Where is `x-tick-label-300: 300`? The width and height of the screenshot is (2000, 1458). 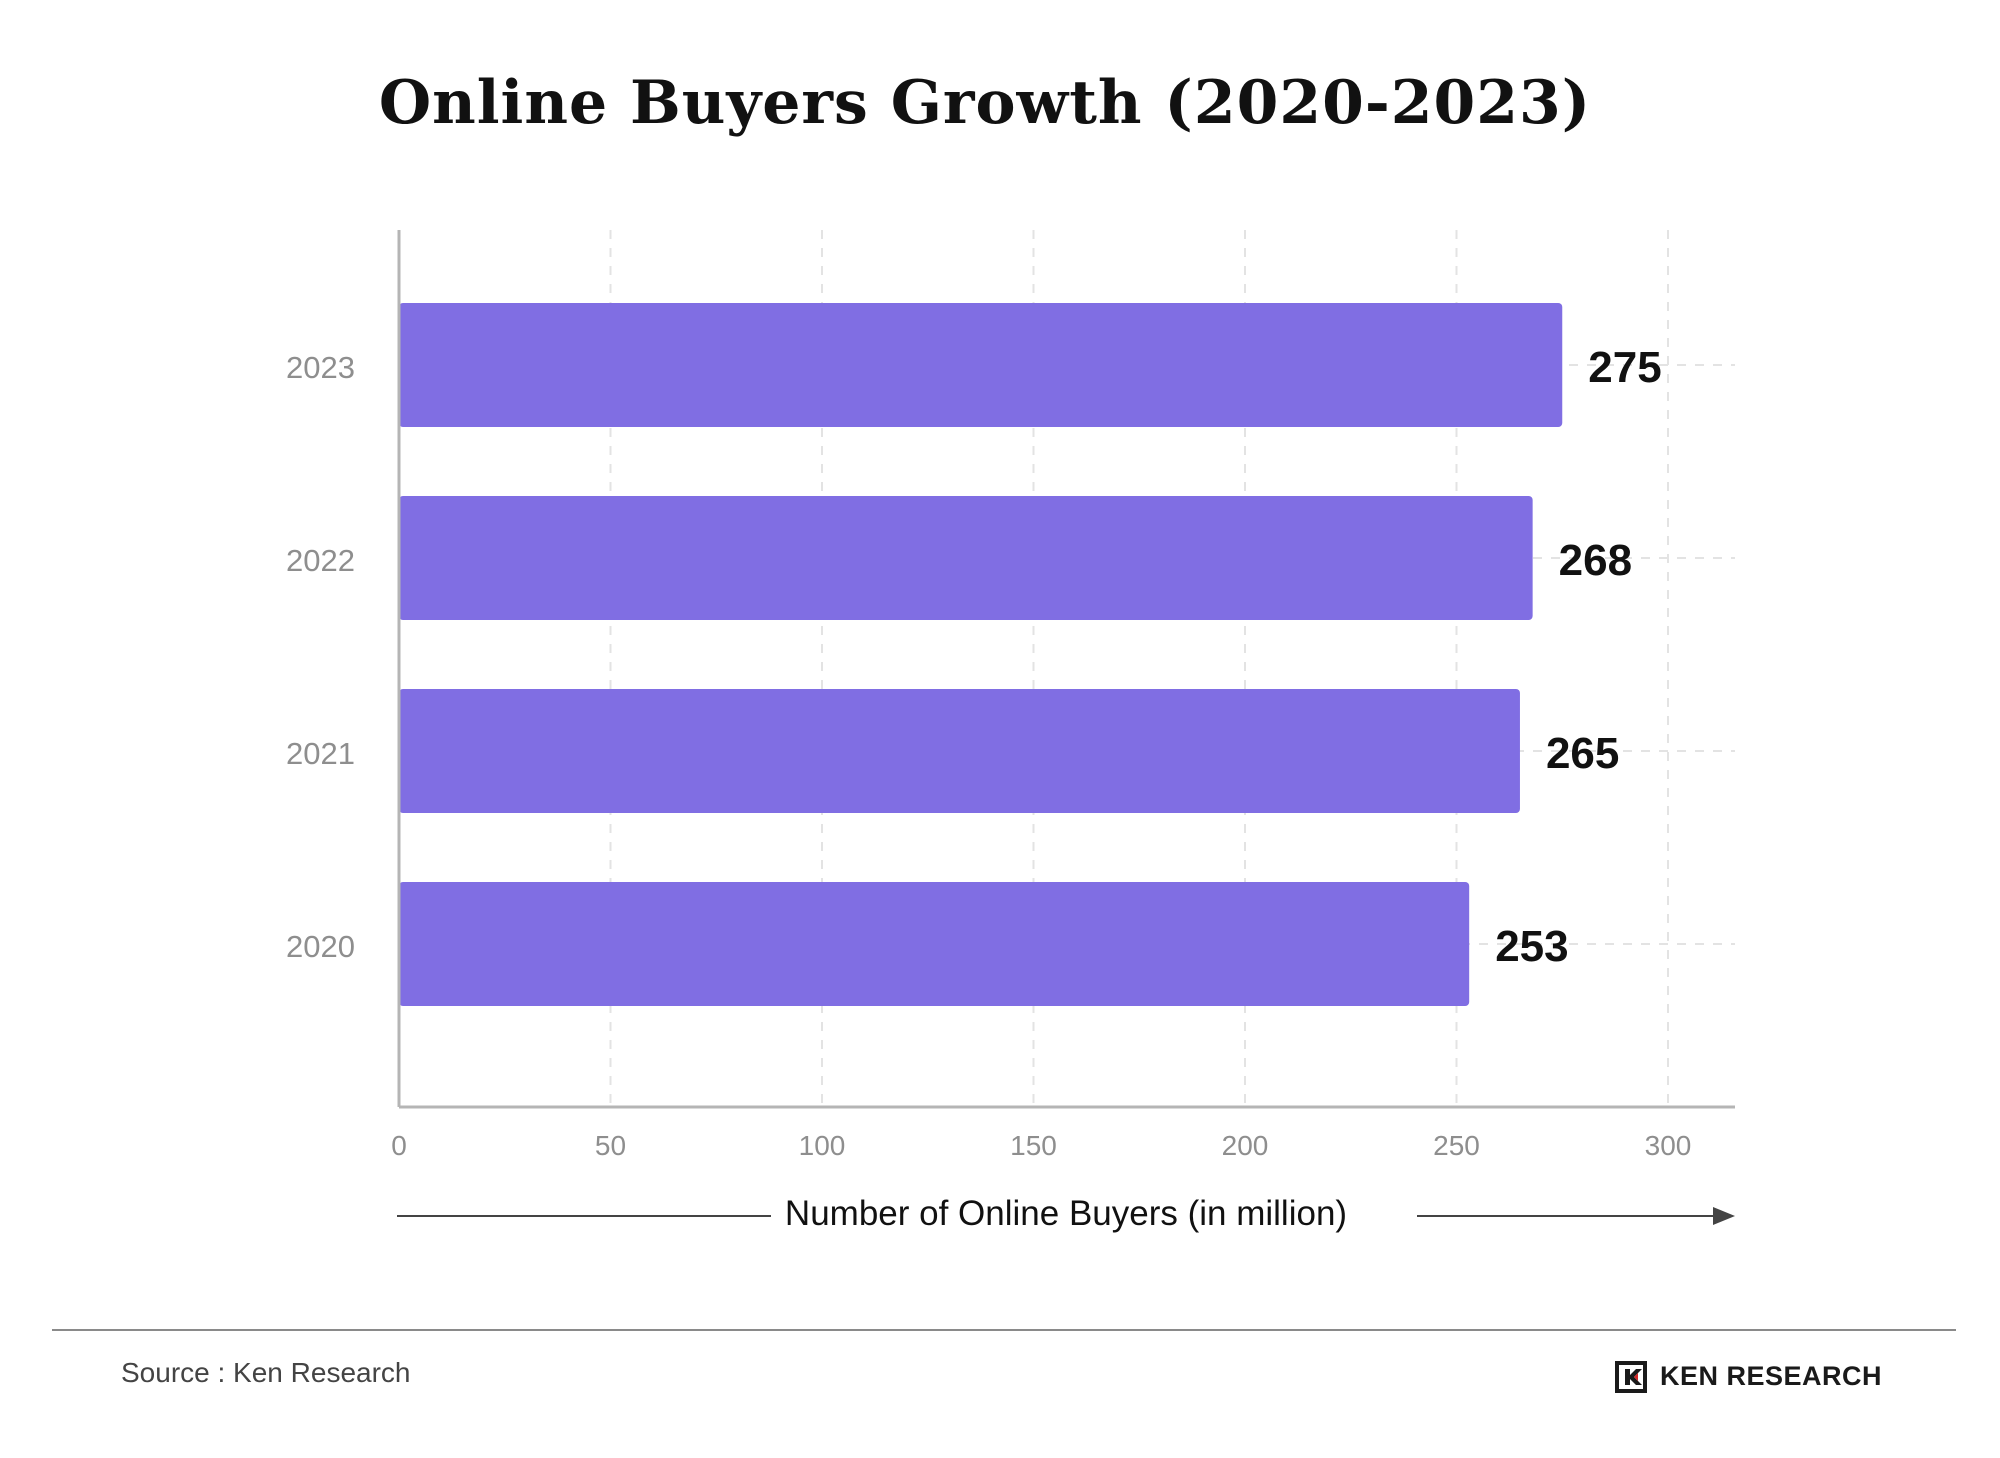
x-tick-label-300: 300 is located at coordinates (1668, 1145).